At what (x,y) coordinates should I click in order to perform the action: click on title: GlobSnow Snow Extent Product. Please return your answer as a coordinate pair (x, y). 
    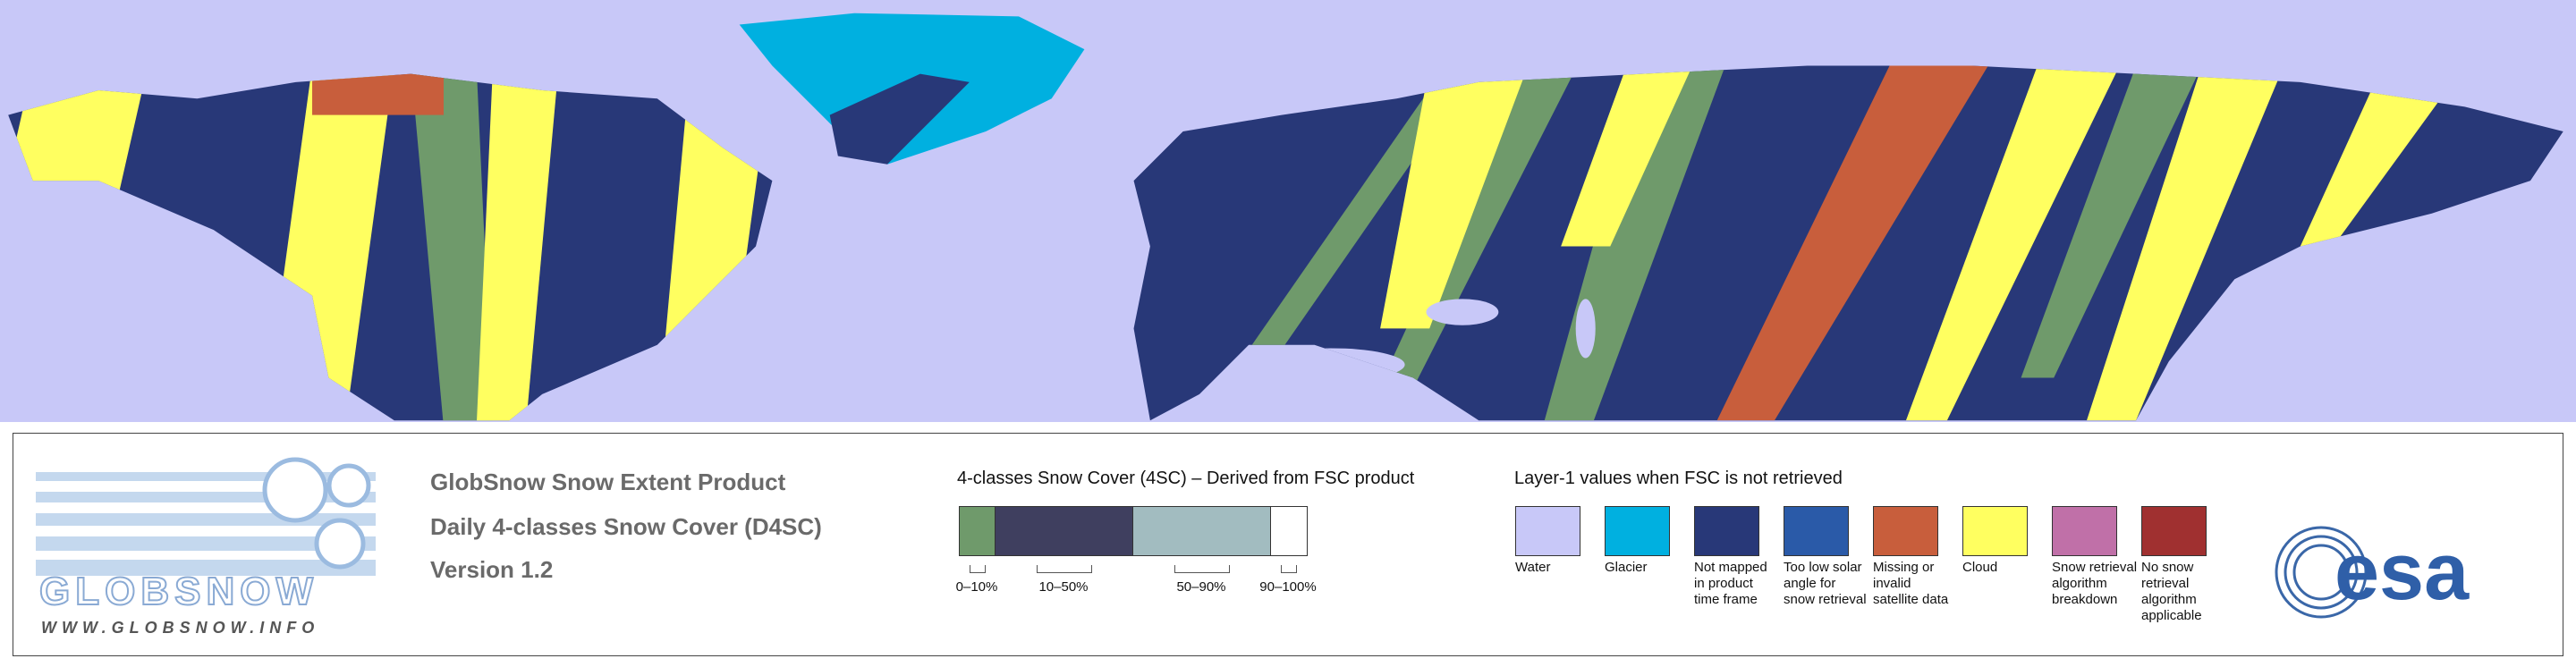
    Looking at the image, I should click on (608, 482).